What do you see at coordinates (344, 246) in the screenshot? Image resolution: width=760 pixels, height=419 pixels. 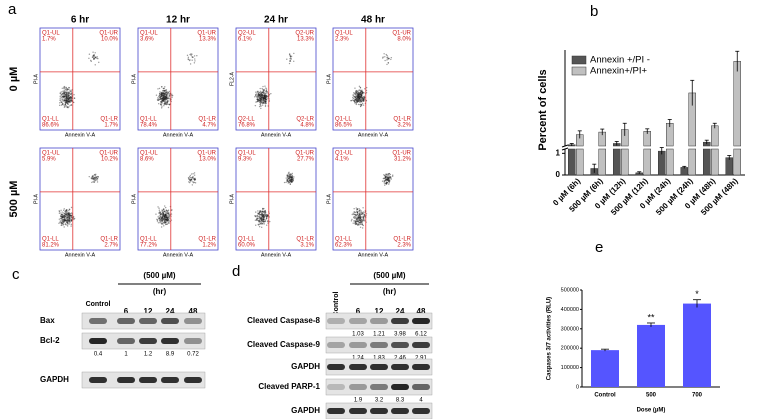 I see `quadrant-value: 62.3%` at bounding box center [344, 246].